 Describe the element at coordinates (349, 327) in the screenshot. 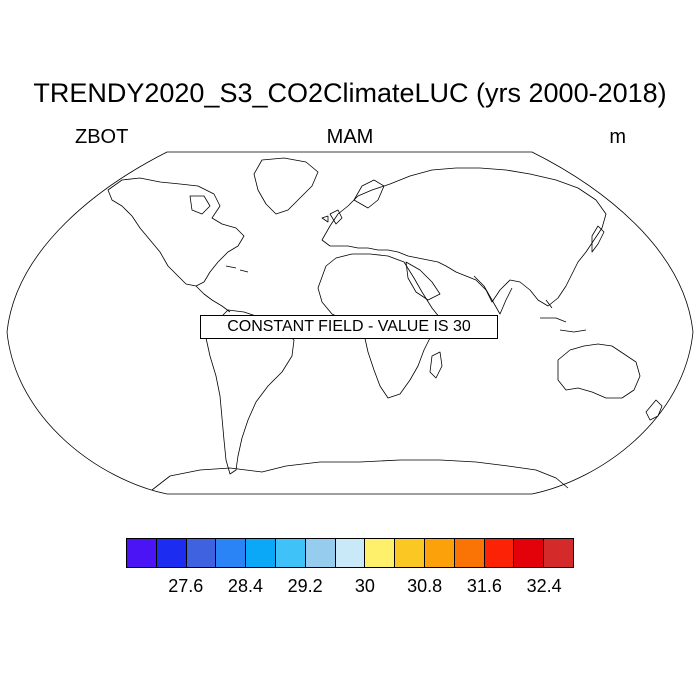

I see `constant-field-notice: CONSTANT FIELD - VALUE IS 30` at that location.